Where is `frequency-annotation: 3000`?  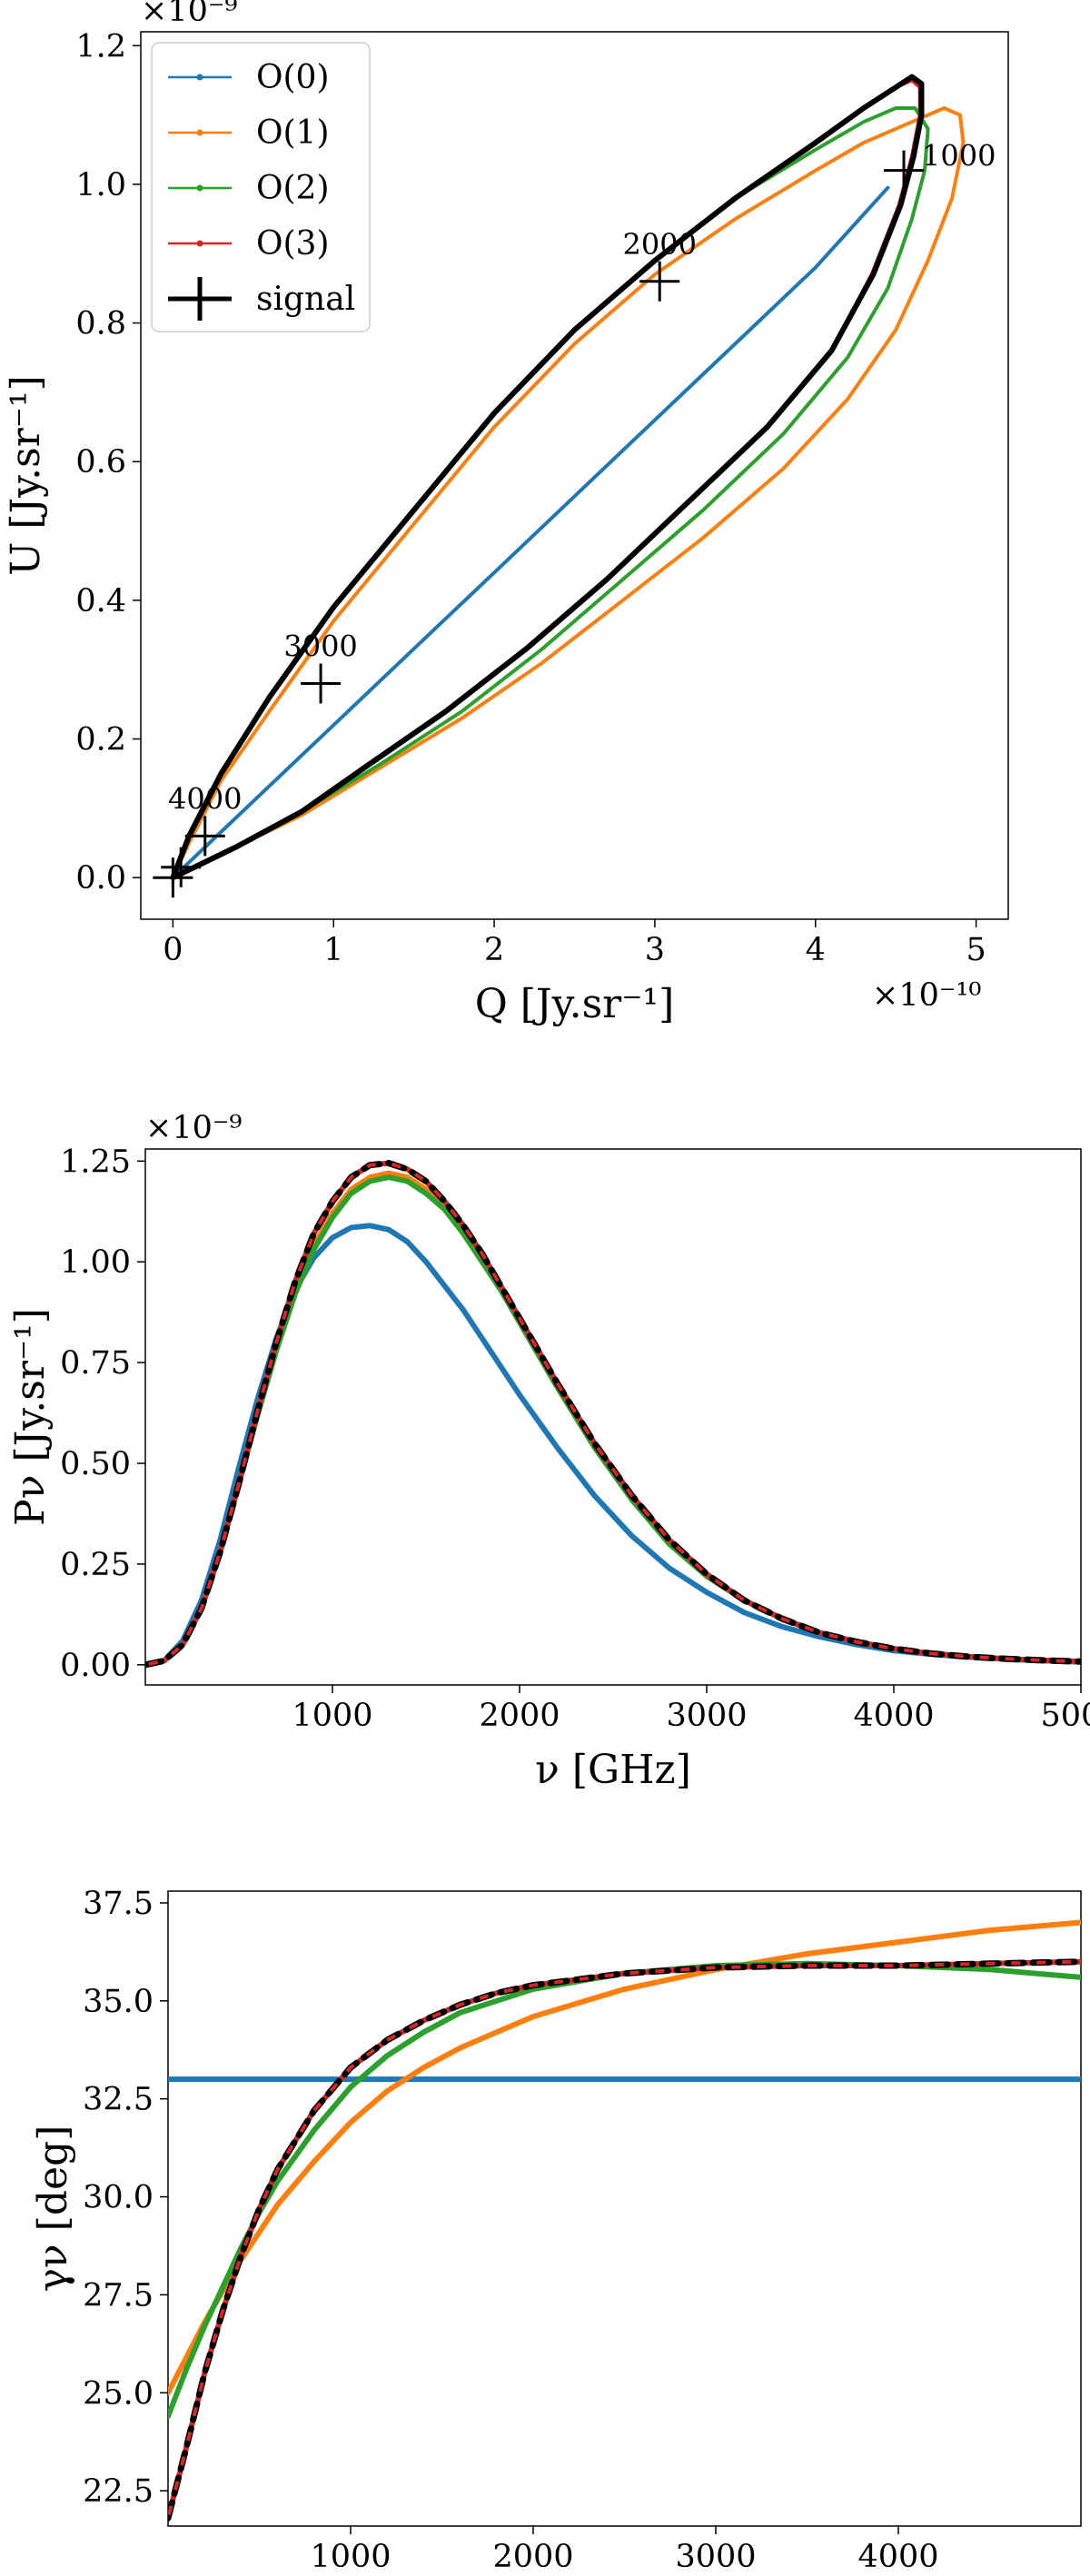 frequency-annotation: 3000 is located at coordinates (320, 646).